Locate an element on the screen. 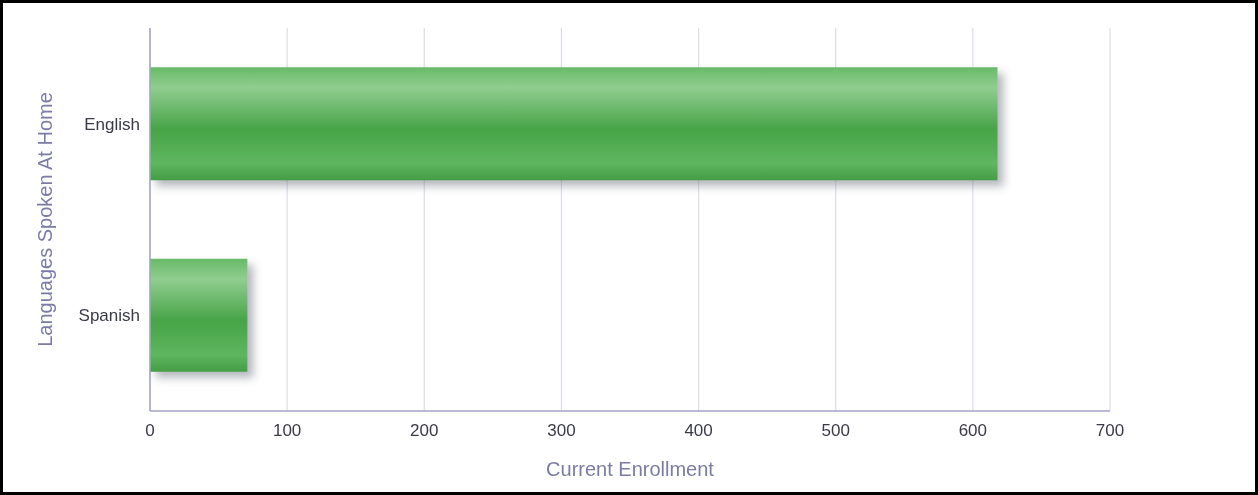 The width and height of the screenshot is (1258, 495). x-tick-label: 100 is located at coordinates (287, 431).